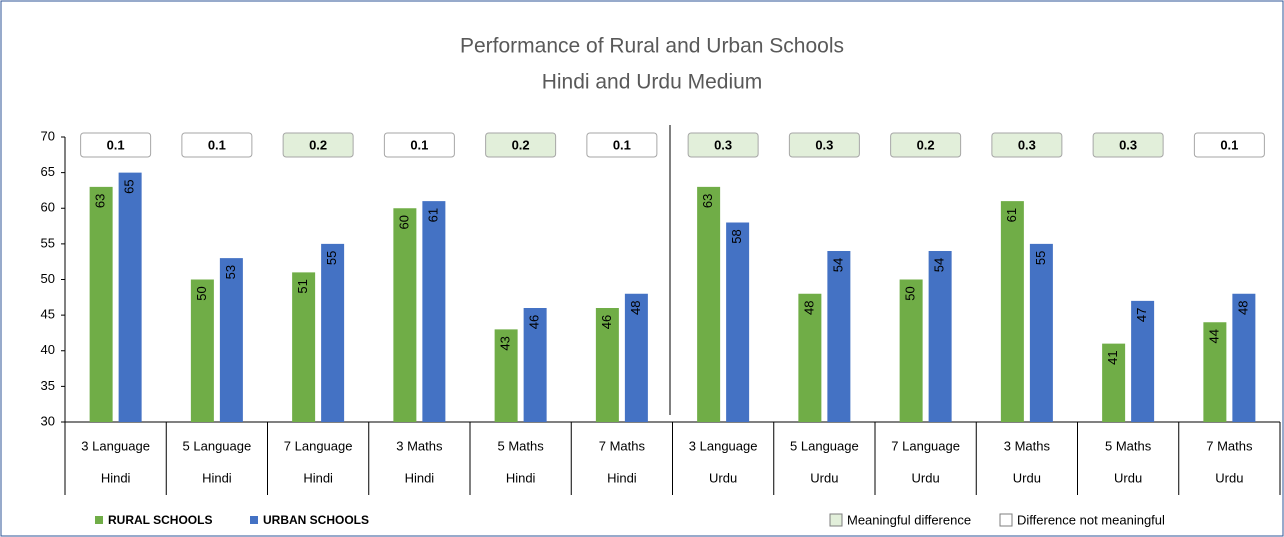 This screenshot has width=1284, height=537. Describe the element at coordinates (652, 46) in the screenshot. I see `chart-title: Performance of Rural and Urban Schools` at that location.